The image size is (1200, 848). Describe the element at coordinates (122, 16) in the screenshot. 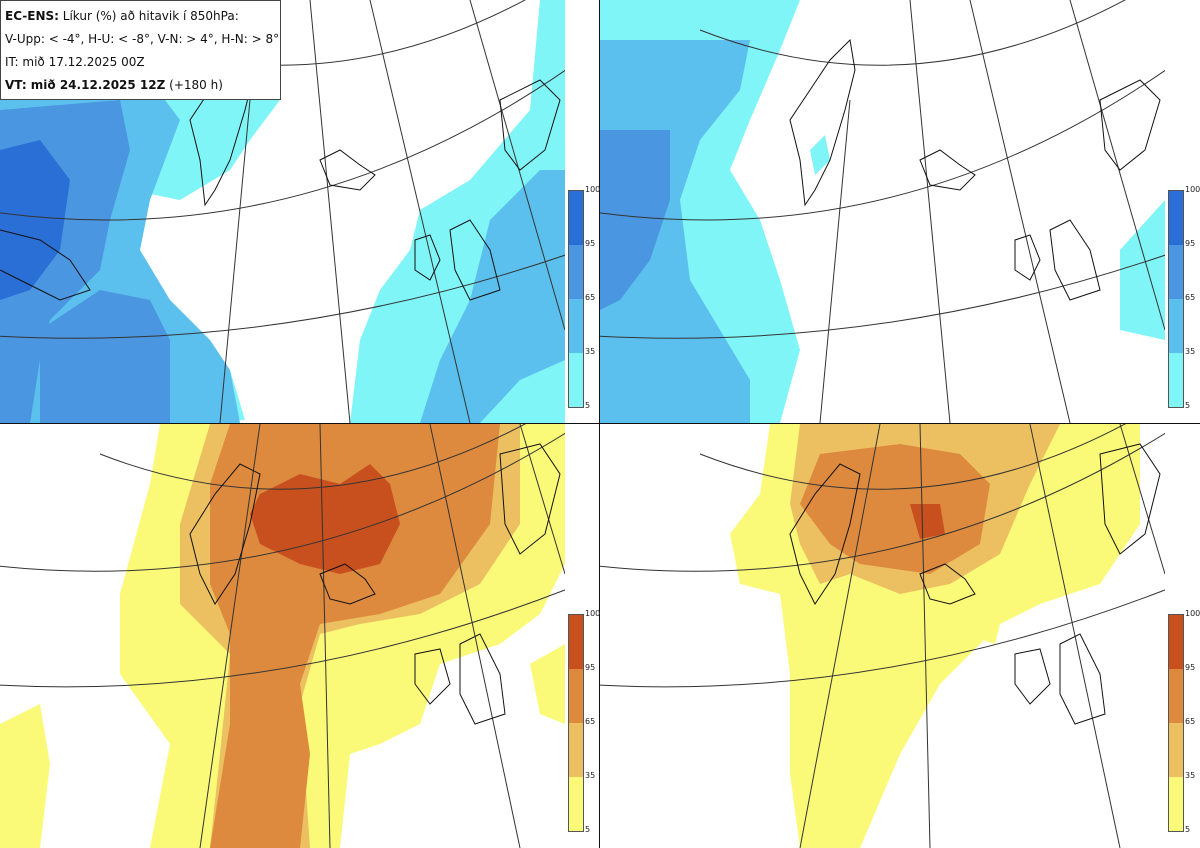

I see `info-line-1: EC-ENS: Líkur (%) að hitavik í 850hPa:` at that location.